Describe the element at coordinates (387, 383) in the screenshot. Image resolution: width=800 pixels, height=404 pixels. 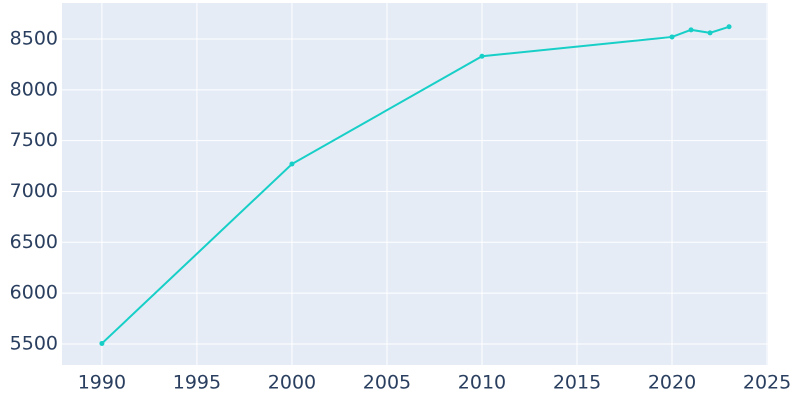
I see `x-tick-label: 2005` at that location.